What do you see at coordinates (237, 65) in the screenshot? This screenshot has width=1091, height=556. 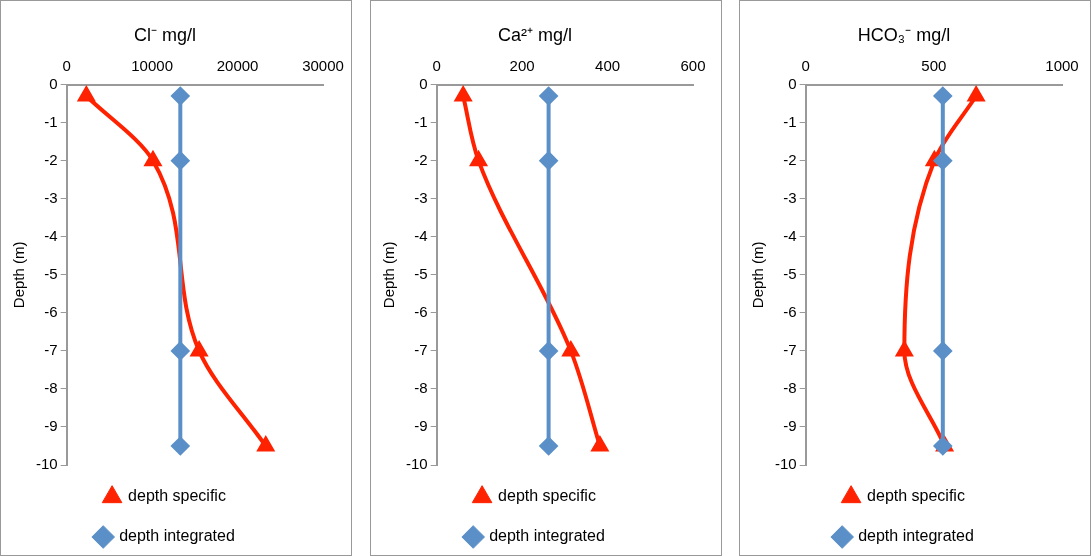 I see `x-tick-label: 20000` at bounding box center [237, 65].